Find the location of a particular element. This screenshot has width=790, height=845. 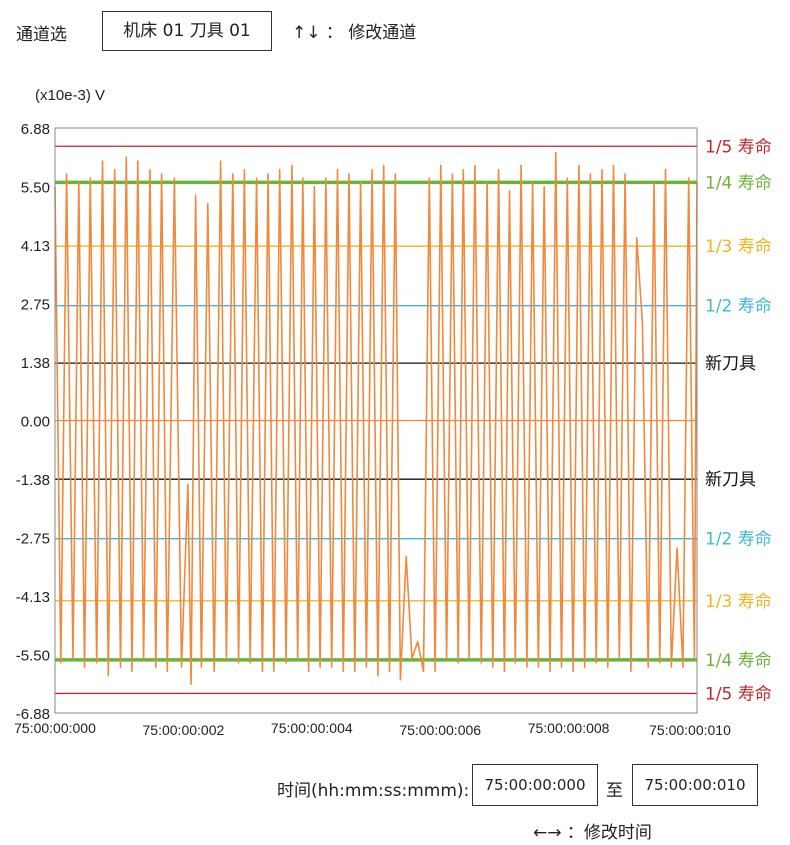

y-tick-label: -4.13 is located at coordinates (33, 597).